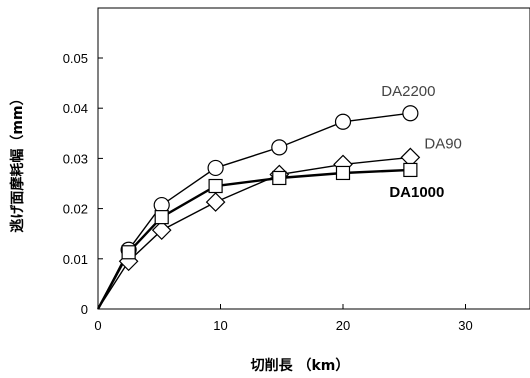 The width and height of the screenshot is (530, 378). Describe the element at coordinates (84, 309) in the screenshot. I see `y-tick-label: 0` at that location.